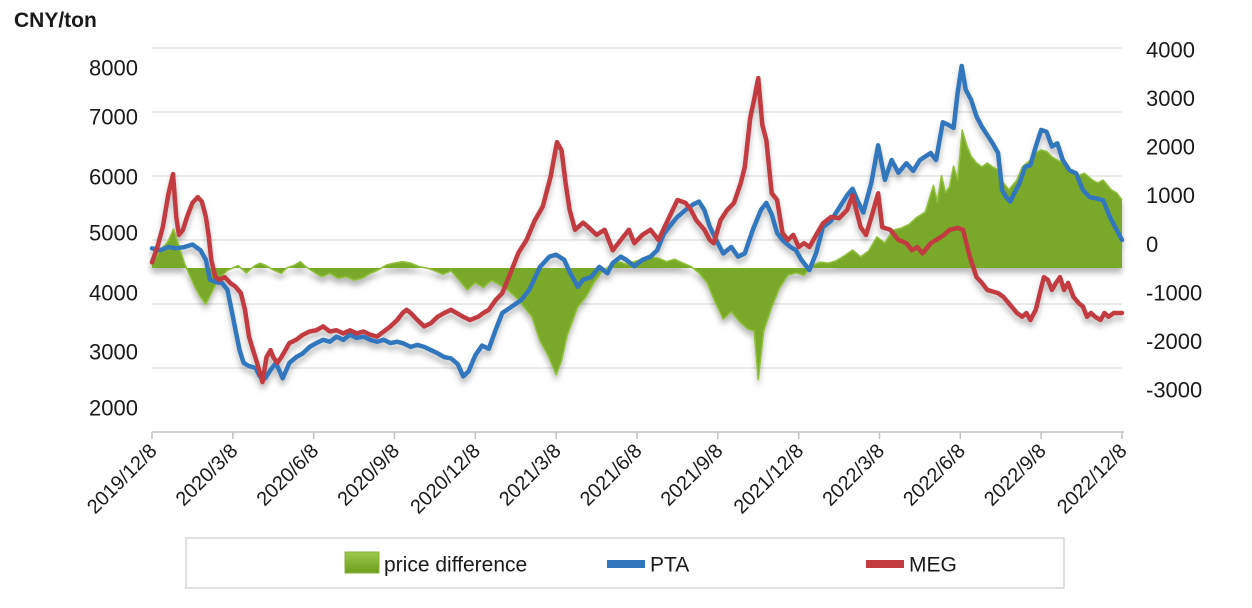  Describe the element at coordinates (637, 435) in the screenshot. I see `x-axis` at that location.